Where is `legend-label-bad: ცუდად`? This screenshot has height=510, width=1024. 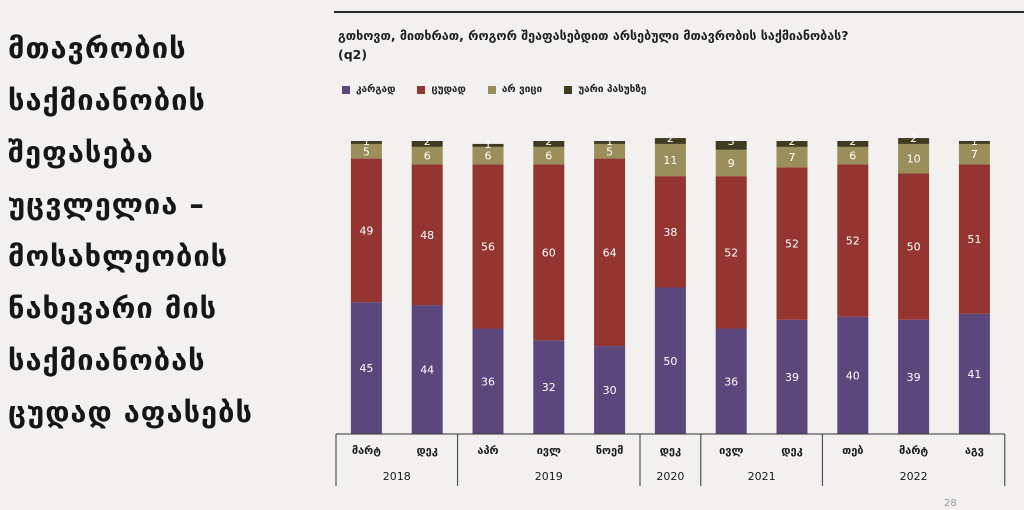
legend-label-bad: ცუდად is located at coordinates (448, 89).